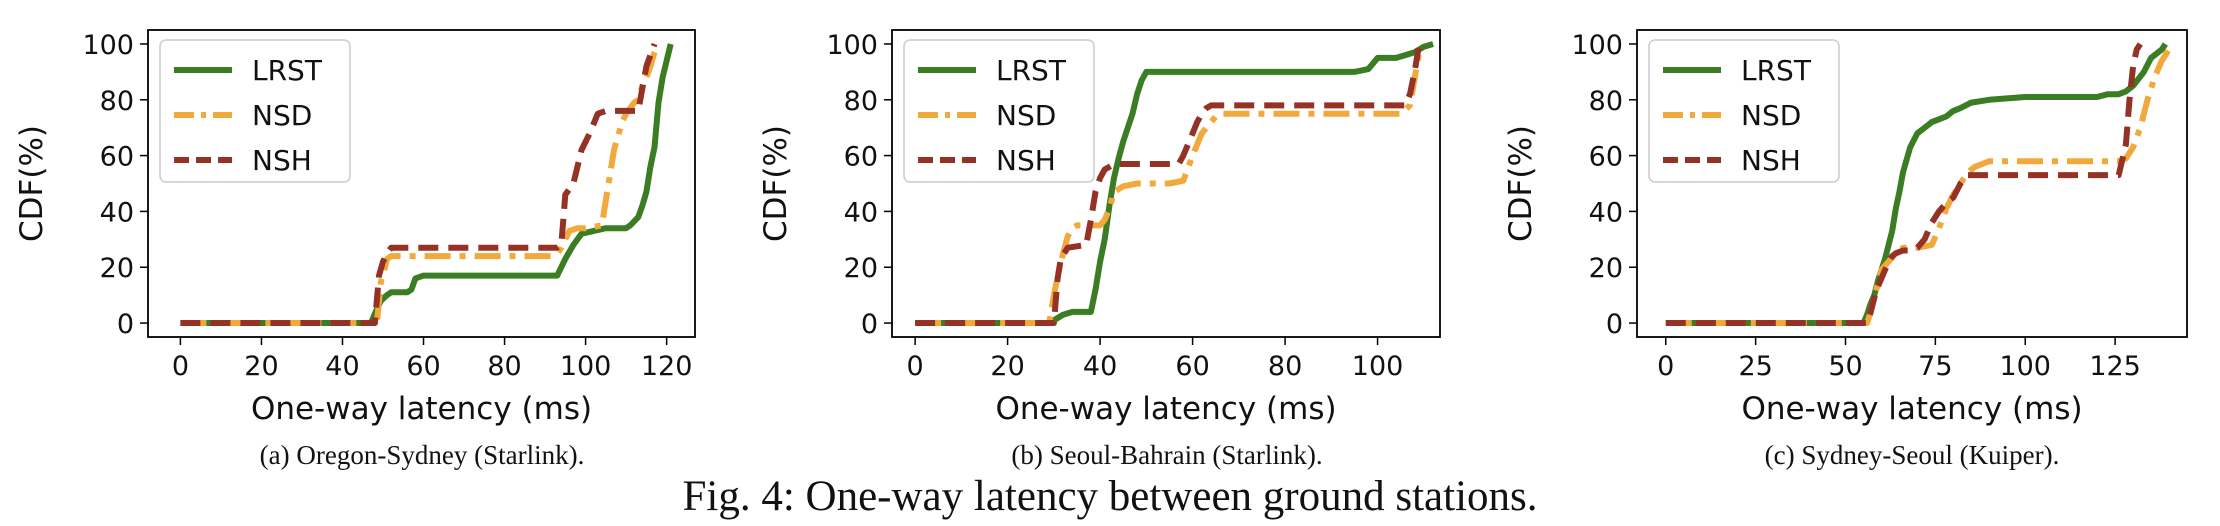 This screenshot has height=526, width=2220. I want to click on x-tick-label: 125, so click(2115, 366).